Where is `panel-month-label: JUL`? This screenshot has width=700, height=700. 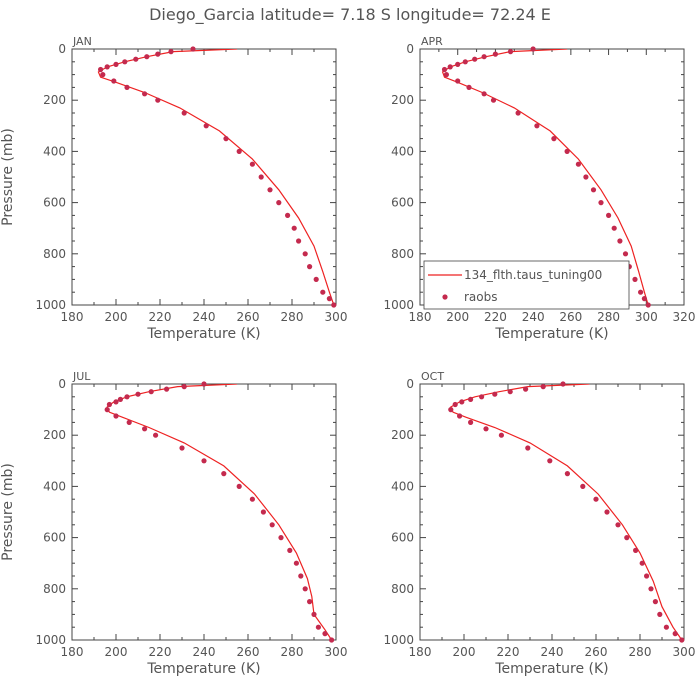 panel-month-label: JUL is located at coordinates (81, 376).